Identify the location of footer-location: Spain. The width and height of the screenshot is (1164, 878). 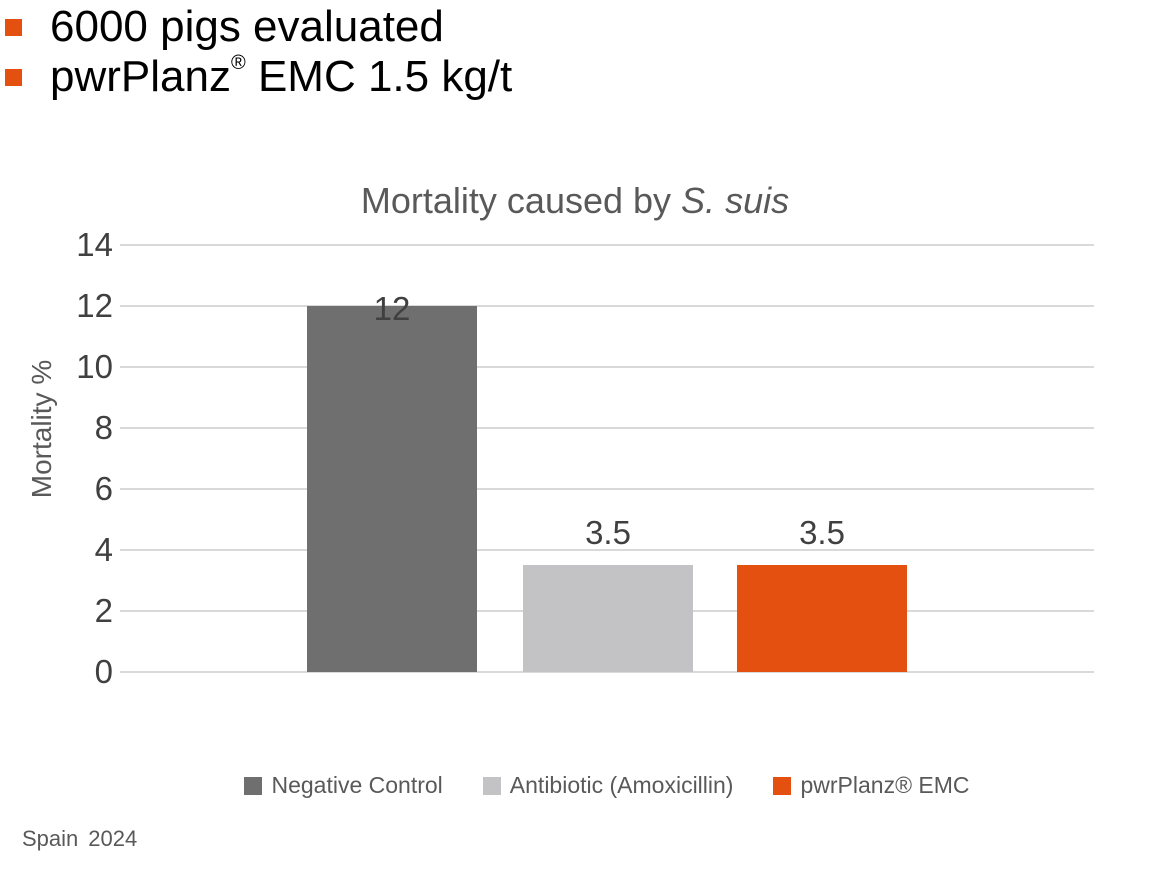
(50, 838).